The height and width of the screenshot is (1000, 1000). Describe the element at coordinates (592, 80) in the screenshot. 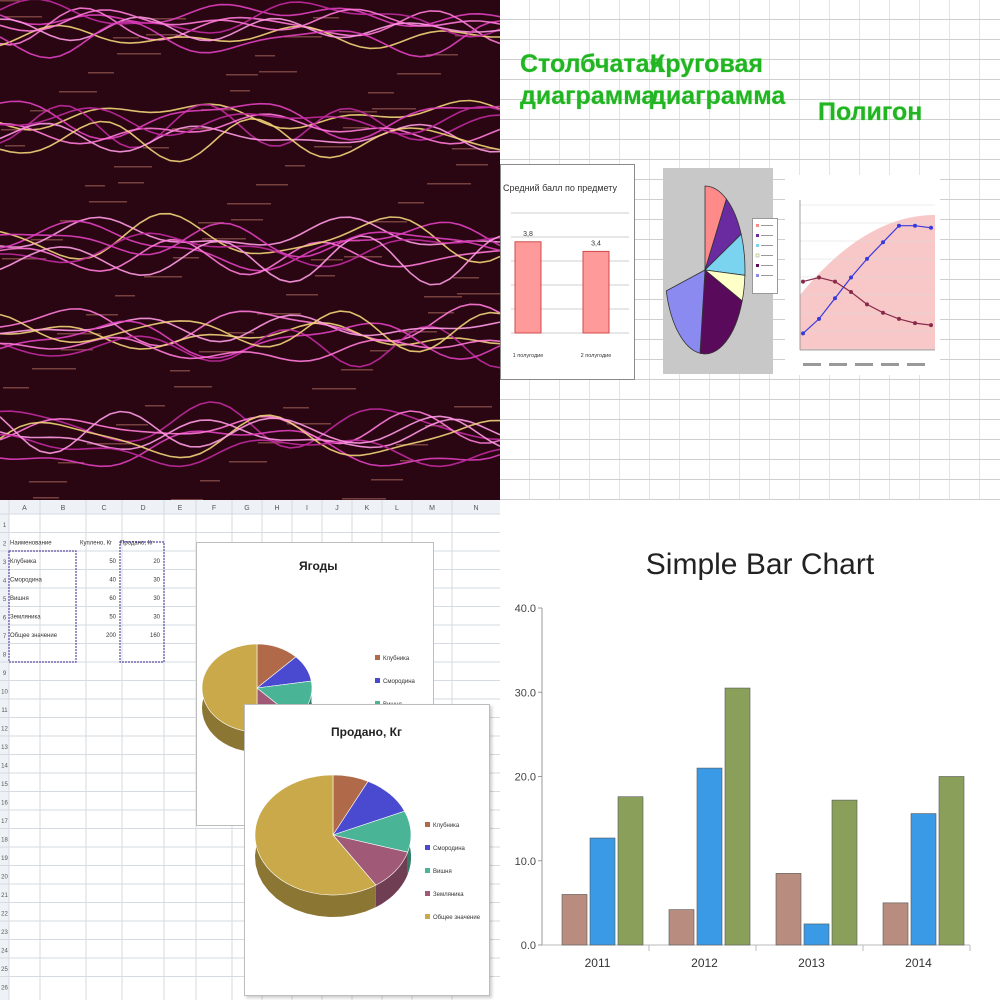

I see `heading-bar-chart: Столбчатая диаграмма` at that location.